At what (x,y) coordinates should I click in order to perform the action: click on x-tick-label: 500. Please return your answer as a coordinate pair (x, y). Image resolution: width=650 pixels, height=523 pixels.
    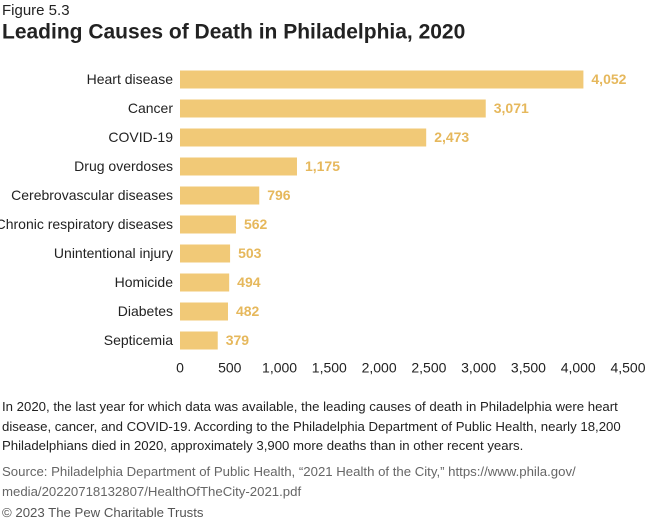
    Looking at the image, I should click on (230, 368).